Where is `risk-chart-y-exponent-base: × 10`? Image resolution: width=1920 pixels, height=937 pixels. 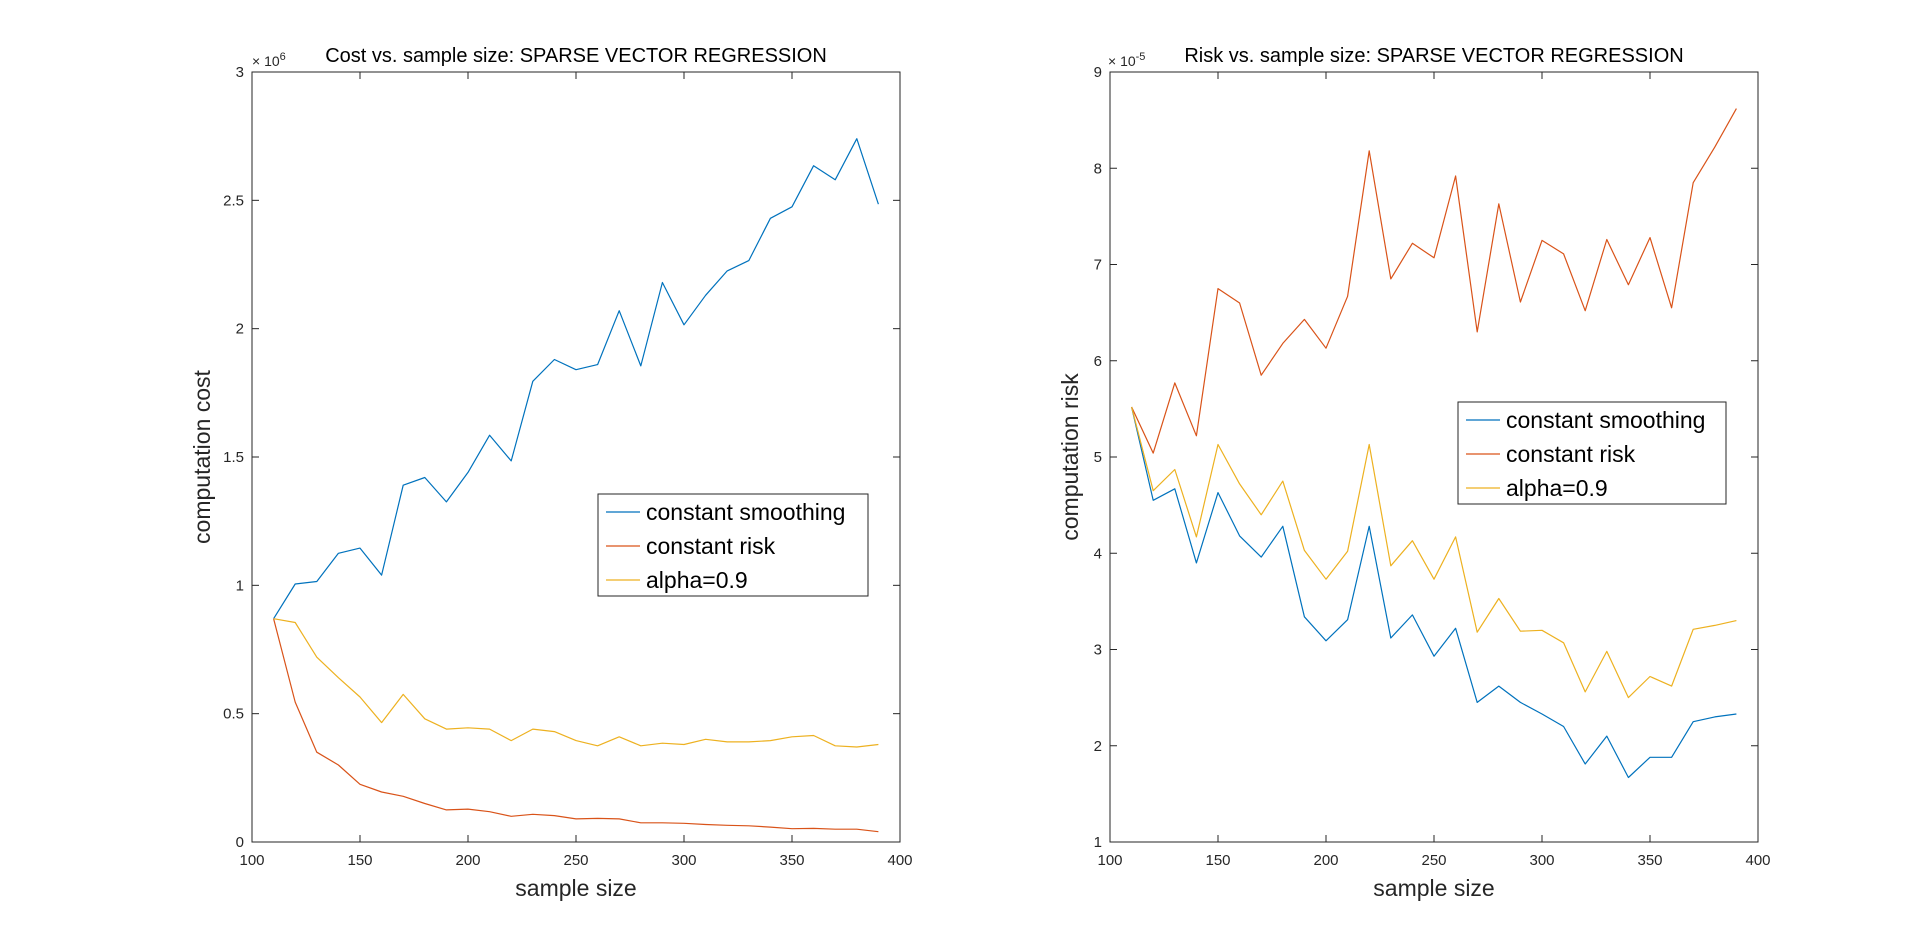 risk-chart-y-exponent-base: × 10 is located at coordinates (1122, 61).